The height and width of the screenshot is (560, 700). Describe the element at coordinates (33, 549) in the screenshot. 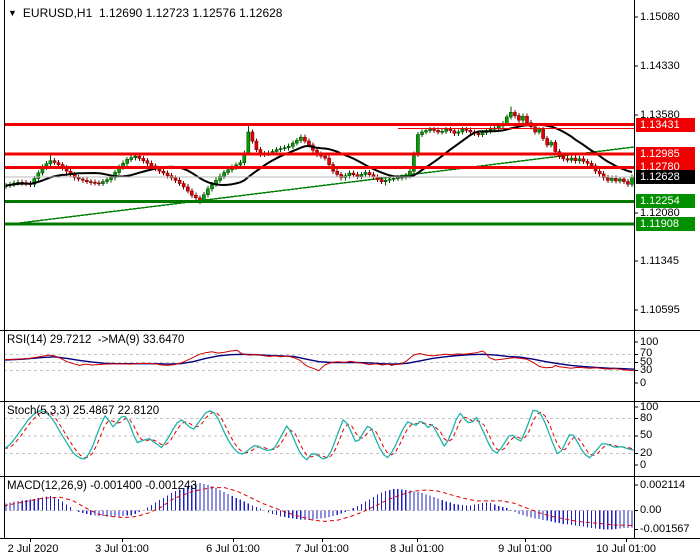

I see `time-axis-label: 2 Jul 2020` at that location.